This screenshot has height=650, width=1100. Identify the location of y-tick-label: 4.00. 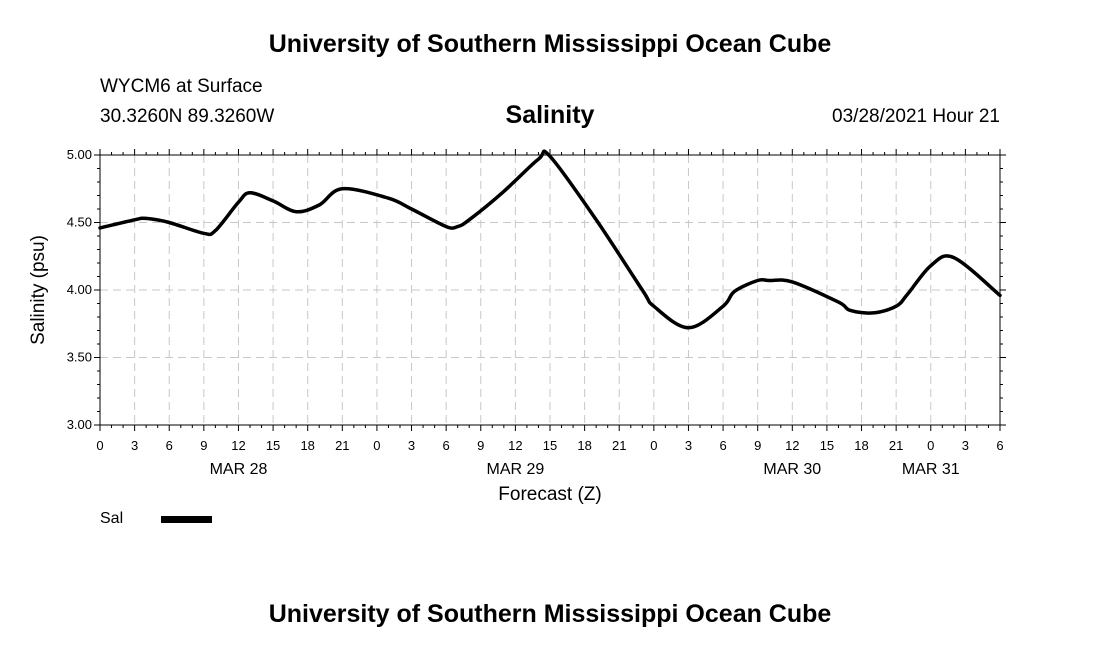
(79, 289).